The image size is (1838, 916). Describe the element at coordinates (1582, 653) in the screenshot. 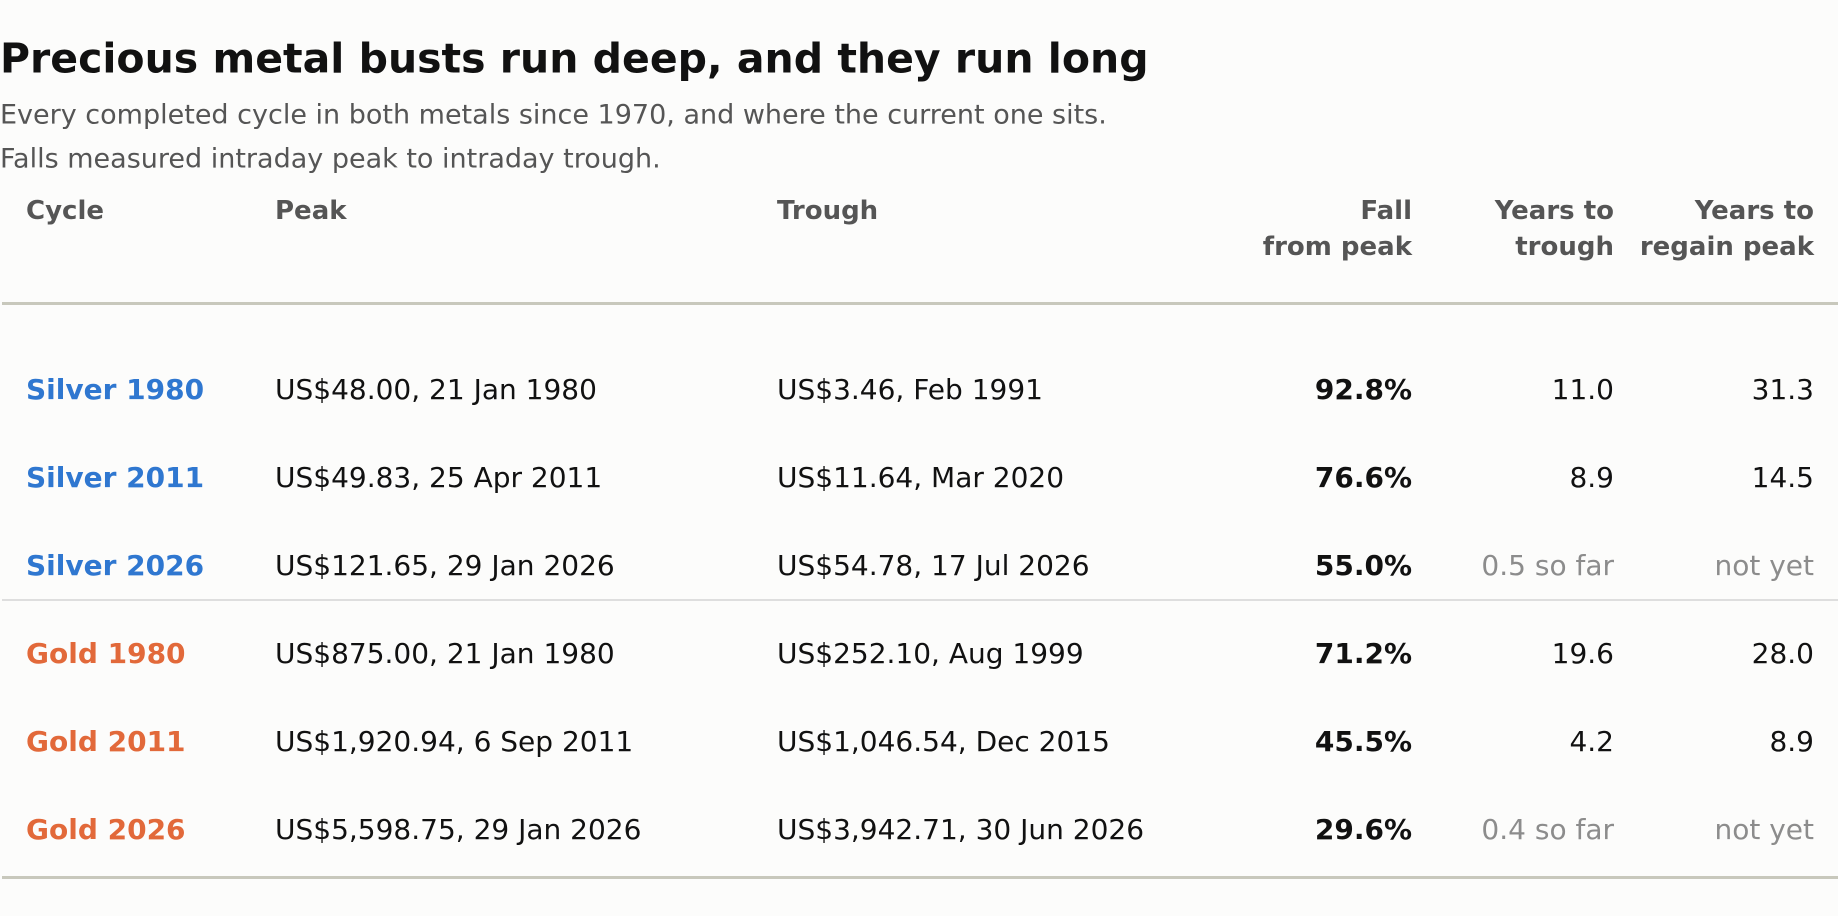

I see `cell: 19.6` at that location.